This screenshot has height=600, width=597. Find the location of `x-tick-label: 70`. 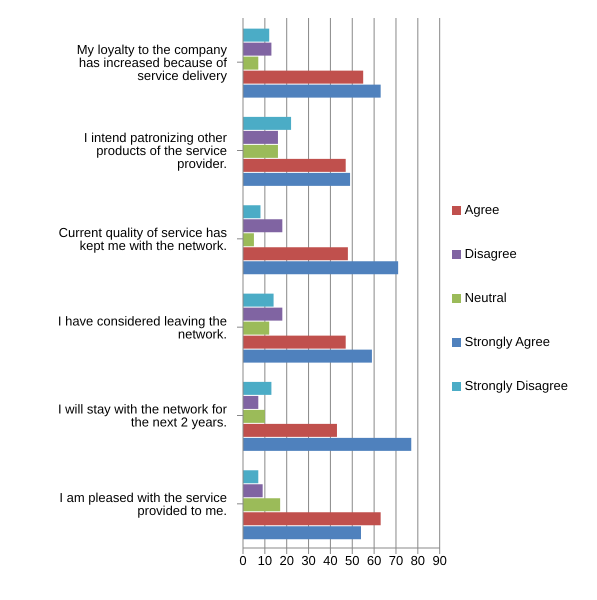

x-tick-label: 70 is located at coordinates (396, 560).